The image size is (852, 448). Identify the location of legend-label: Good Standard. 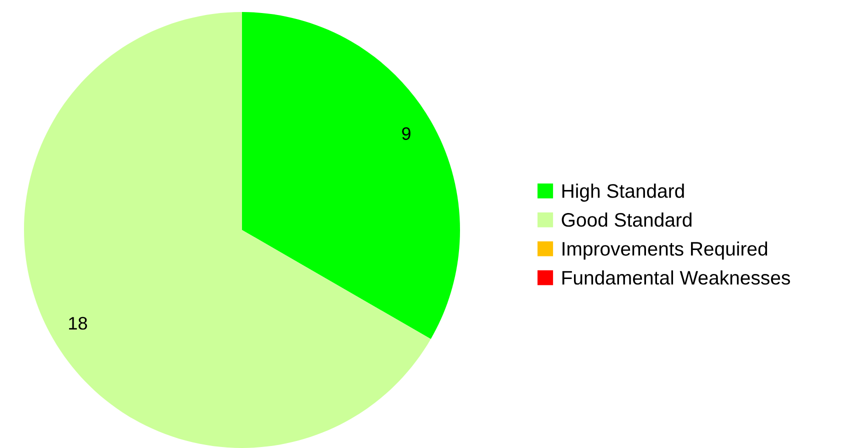
(627, 219).